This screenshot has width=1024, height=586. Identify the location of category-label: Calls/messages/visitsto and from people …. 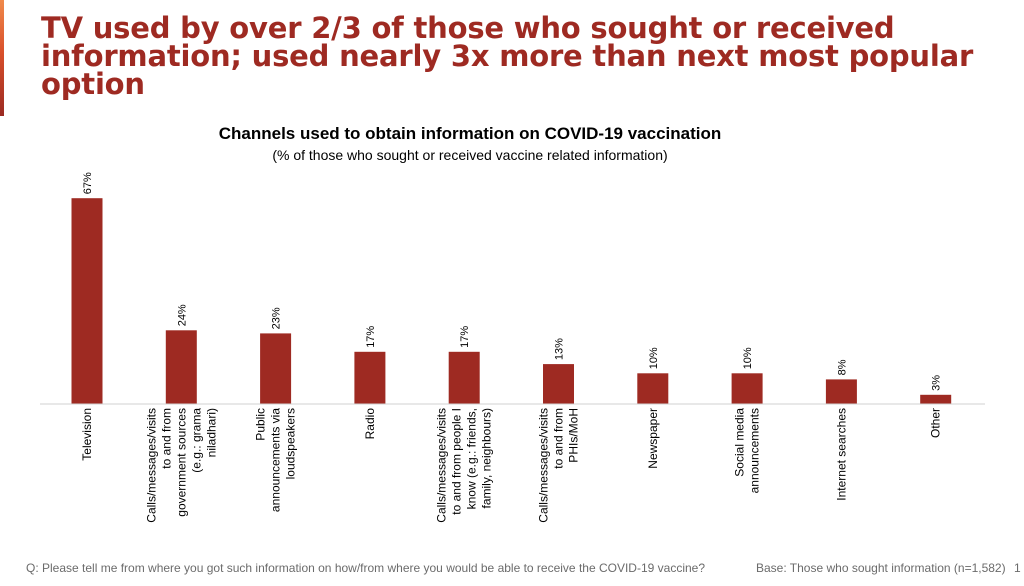
(464, 465).